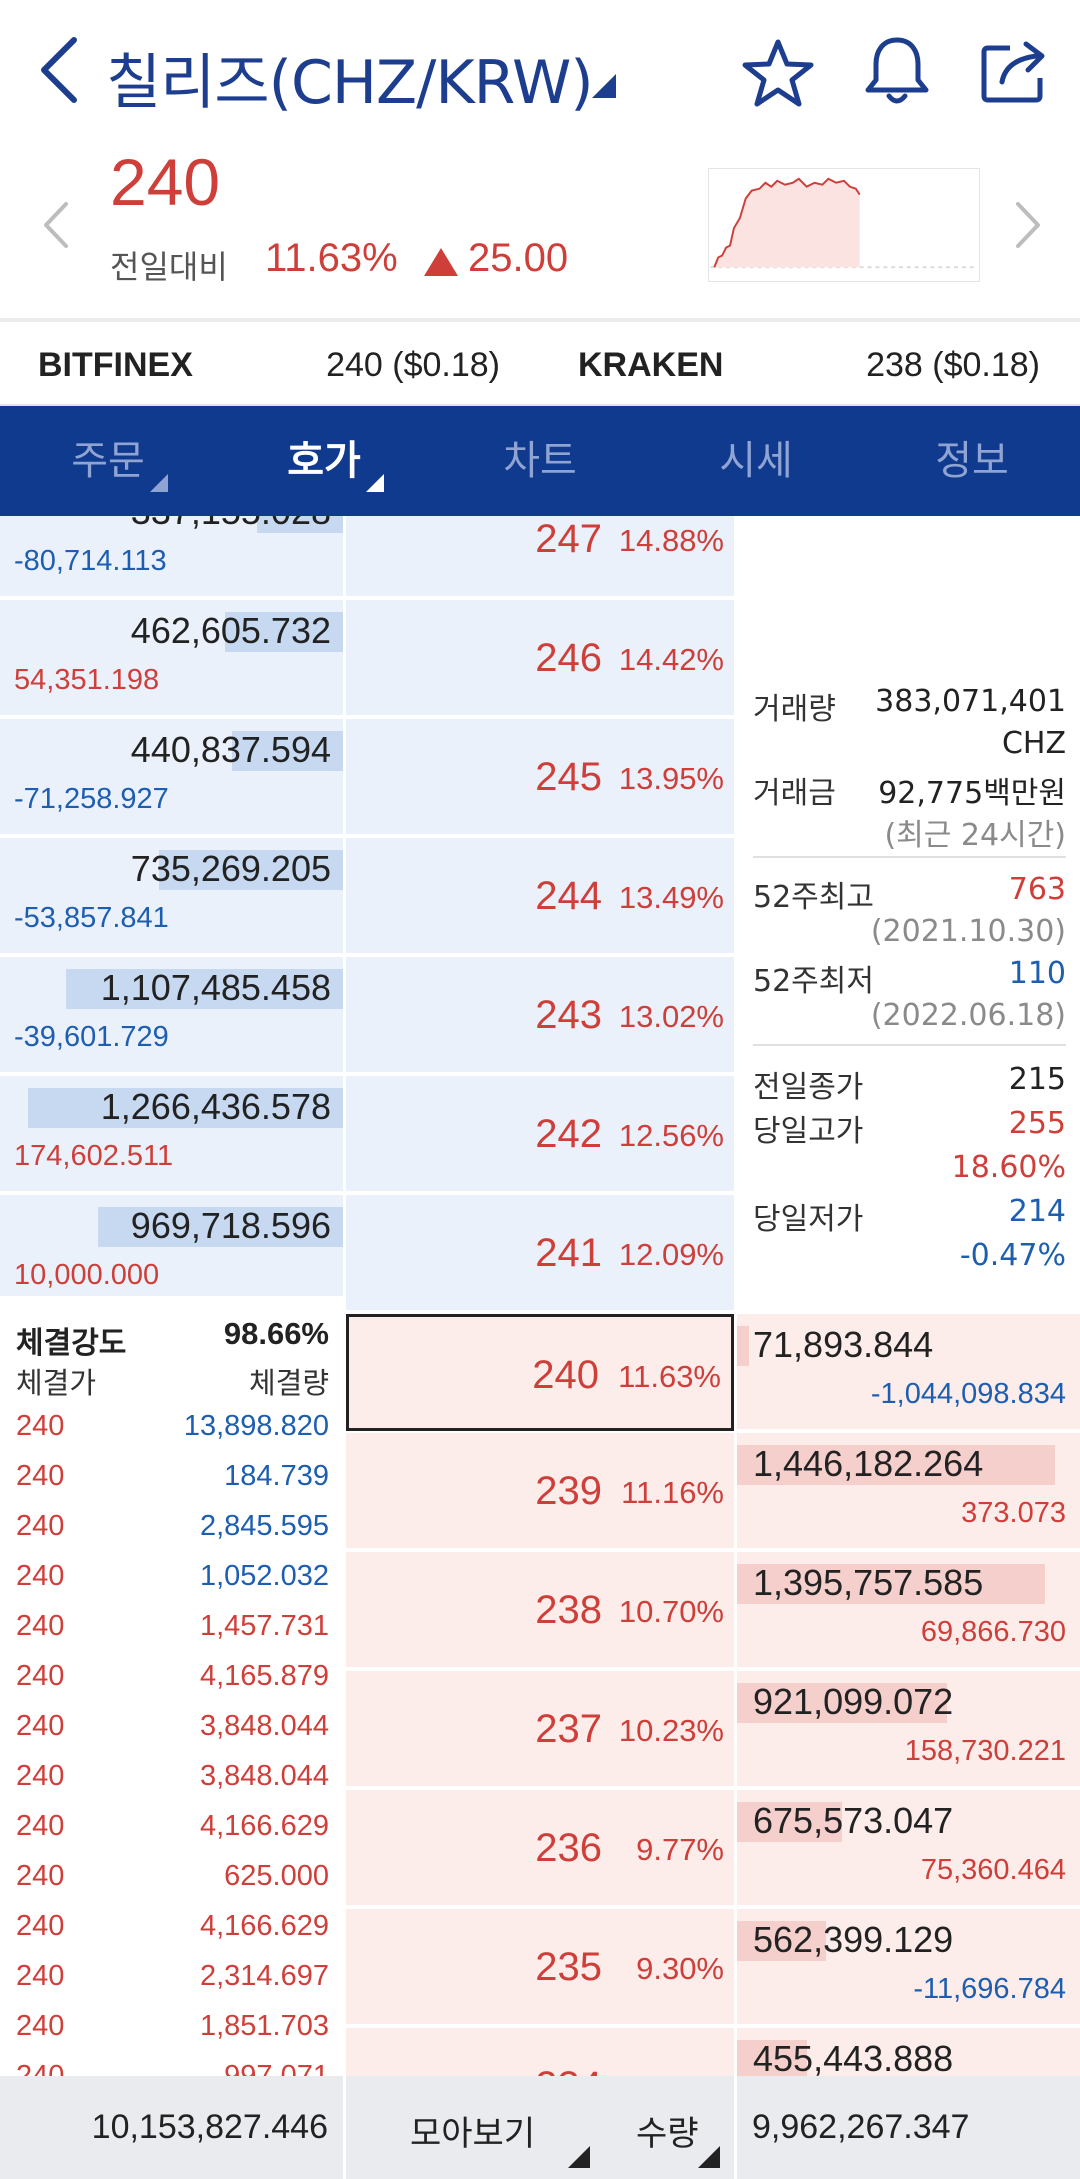 The image size is (1080, 2179). What do you see at coordinates (171, 1929) in the screenshot?
I see `trade-row: 240 4,166.629` at bounding box center [171, 1929].